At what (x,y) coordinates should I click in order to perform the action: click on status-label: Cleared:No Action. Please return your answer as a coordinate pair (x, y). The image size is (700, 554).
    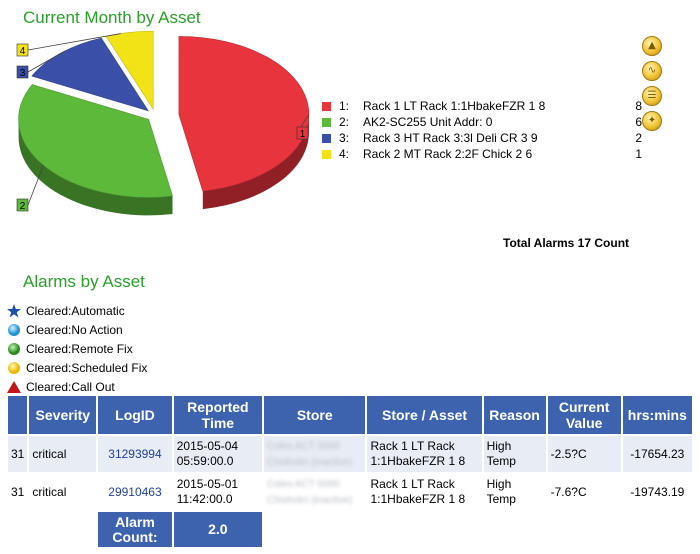
    Looking at the image, I should click on (74, 329).